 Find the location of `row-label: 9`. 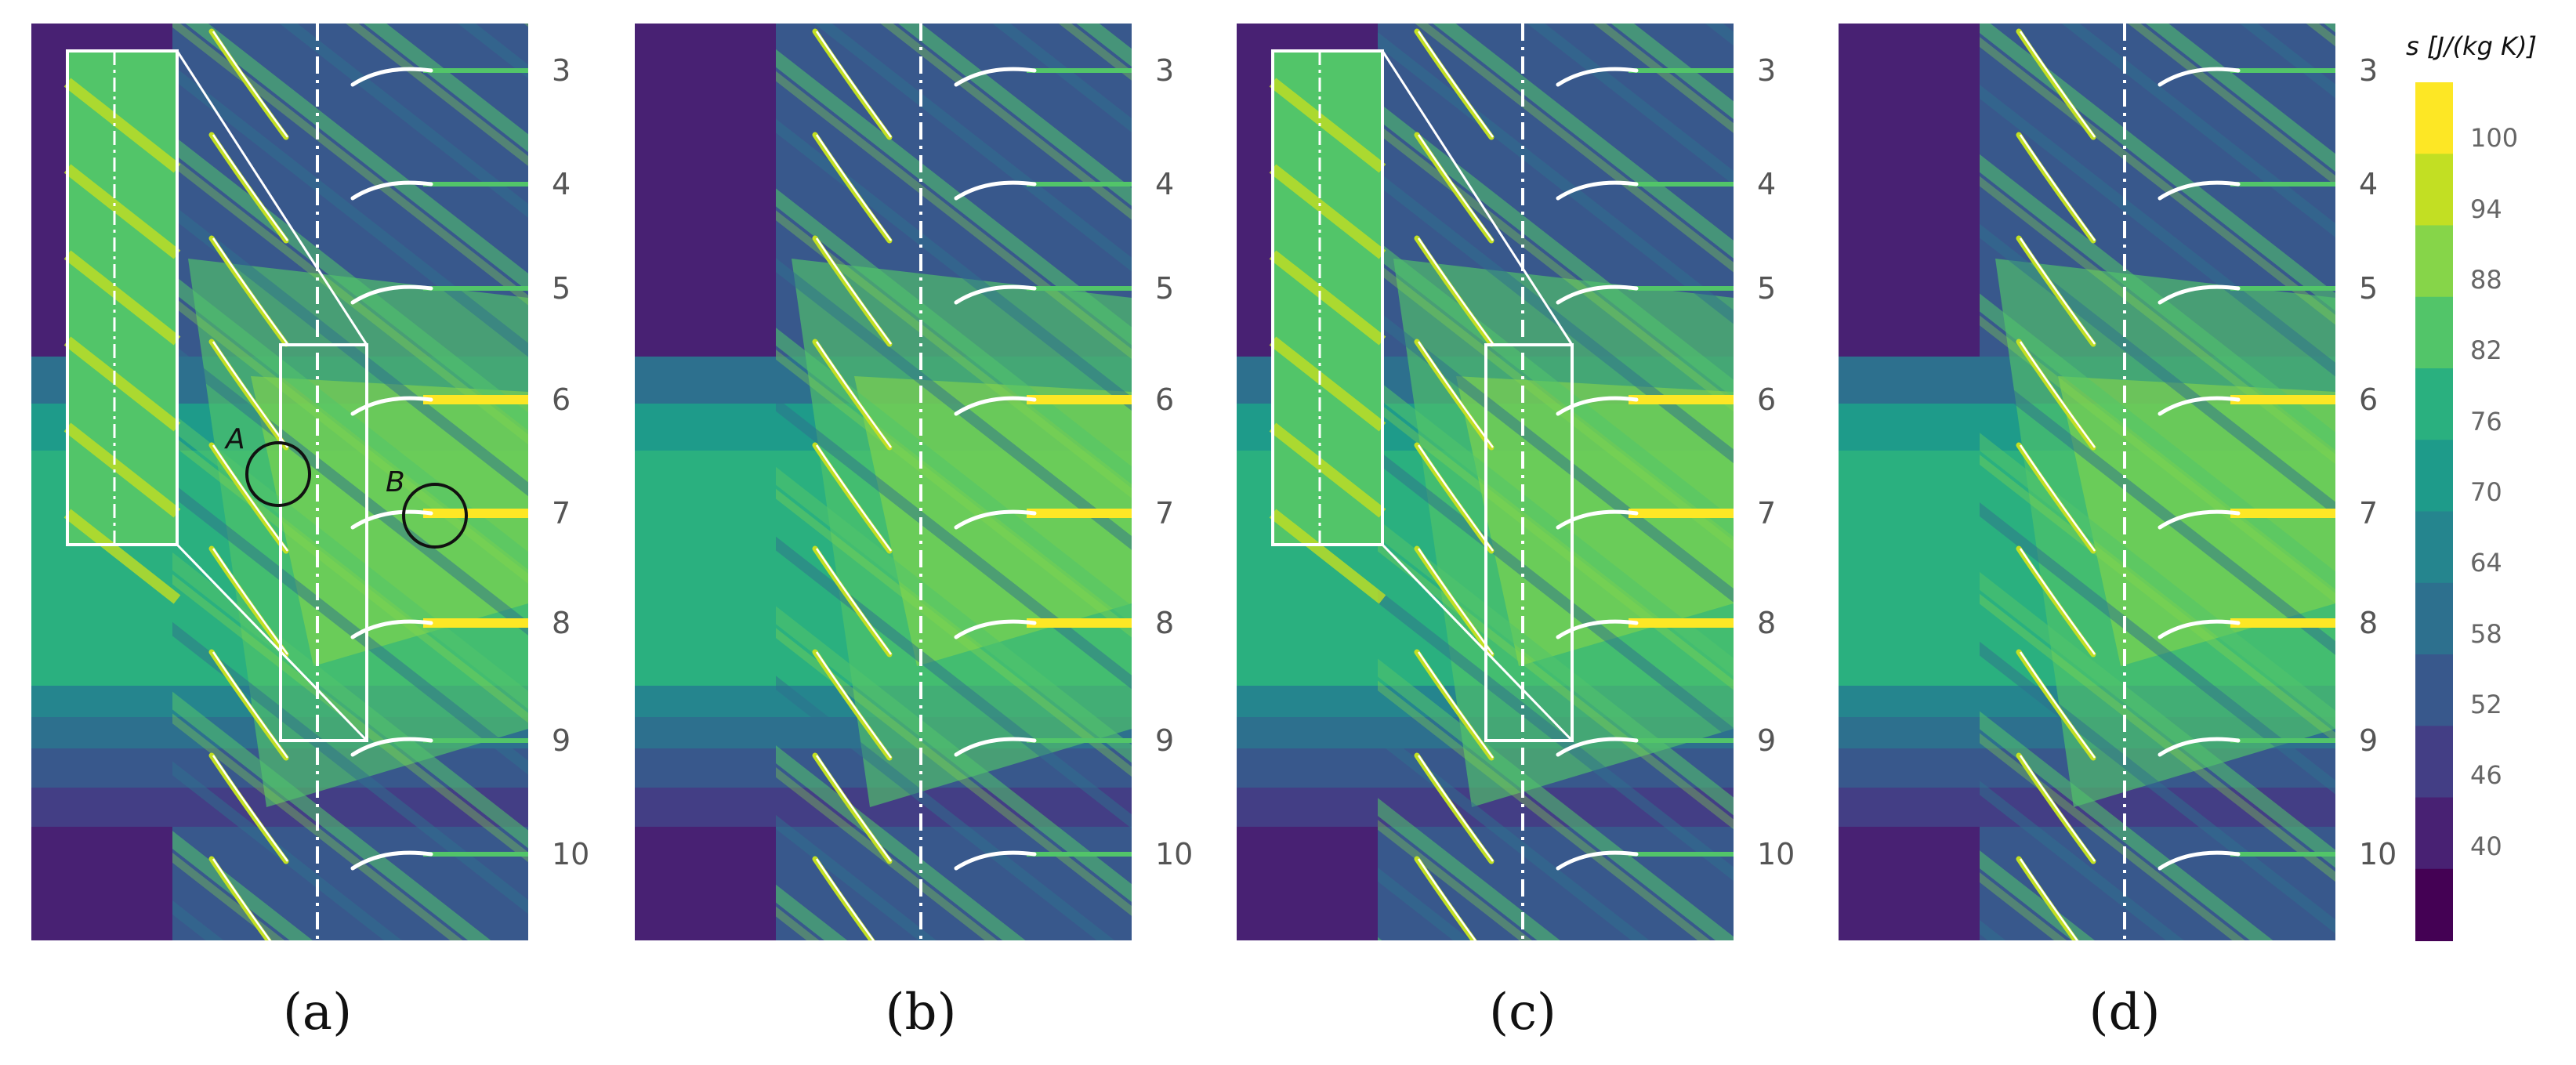

row-label: 9 is located at coordinates (561, 741).